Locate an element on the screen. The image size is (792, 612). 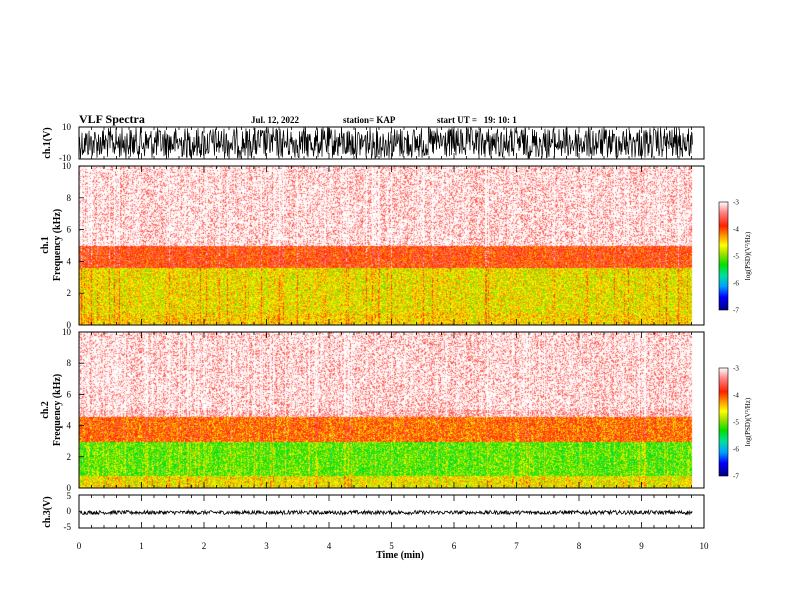
time-axis-tick-label: 1 is located at coordinates (141, 546).